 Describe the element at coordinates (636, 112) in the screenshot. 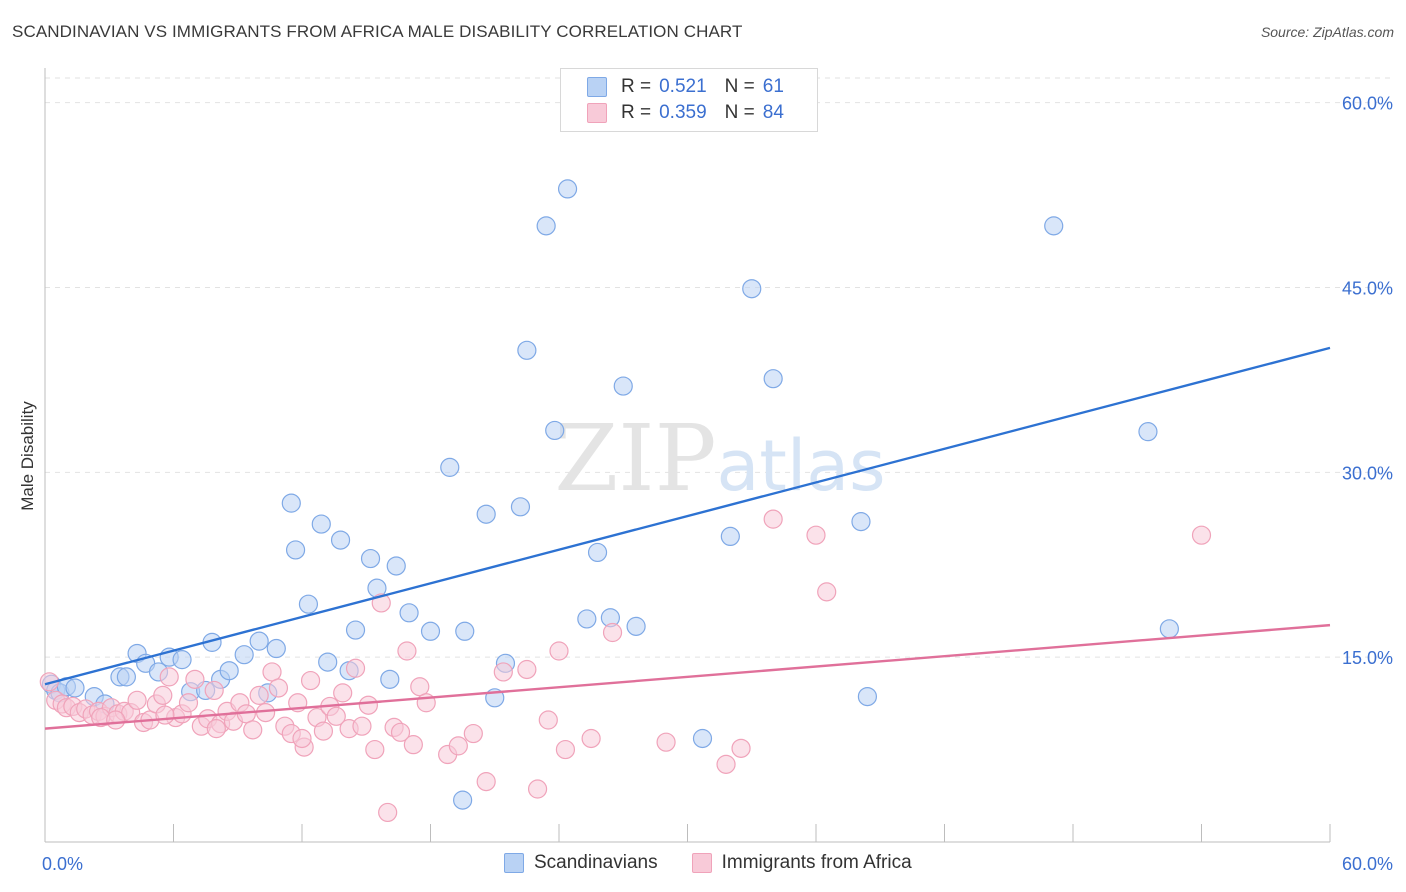

I see `legend-r-label: R =` at that location.